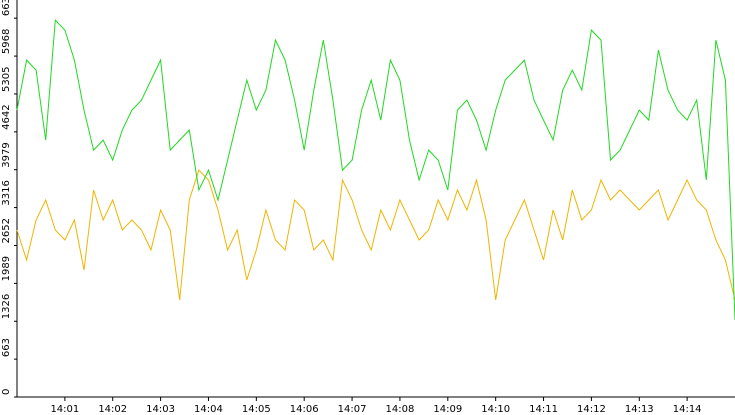 Image resolution: width=735 pixels, height=415 pixels. Describe the element at coordinates (304, 409) in the screenshot. I see `x-tick-label: 14:06` at that location.